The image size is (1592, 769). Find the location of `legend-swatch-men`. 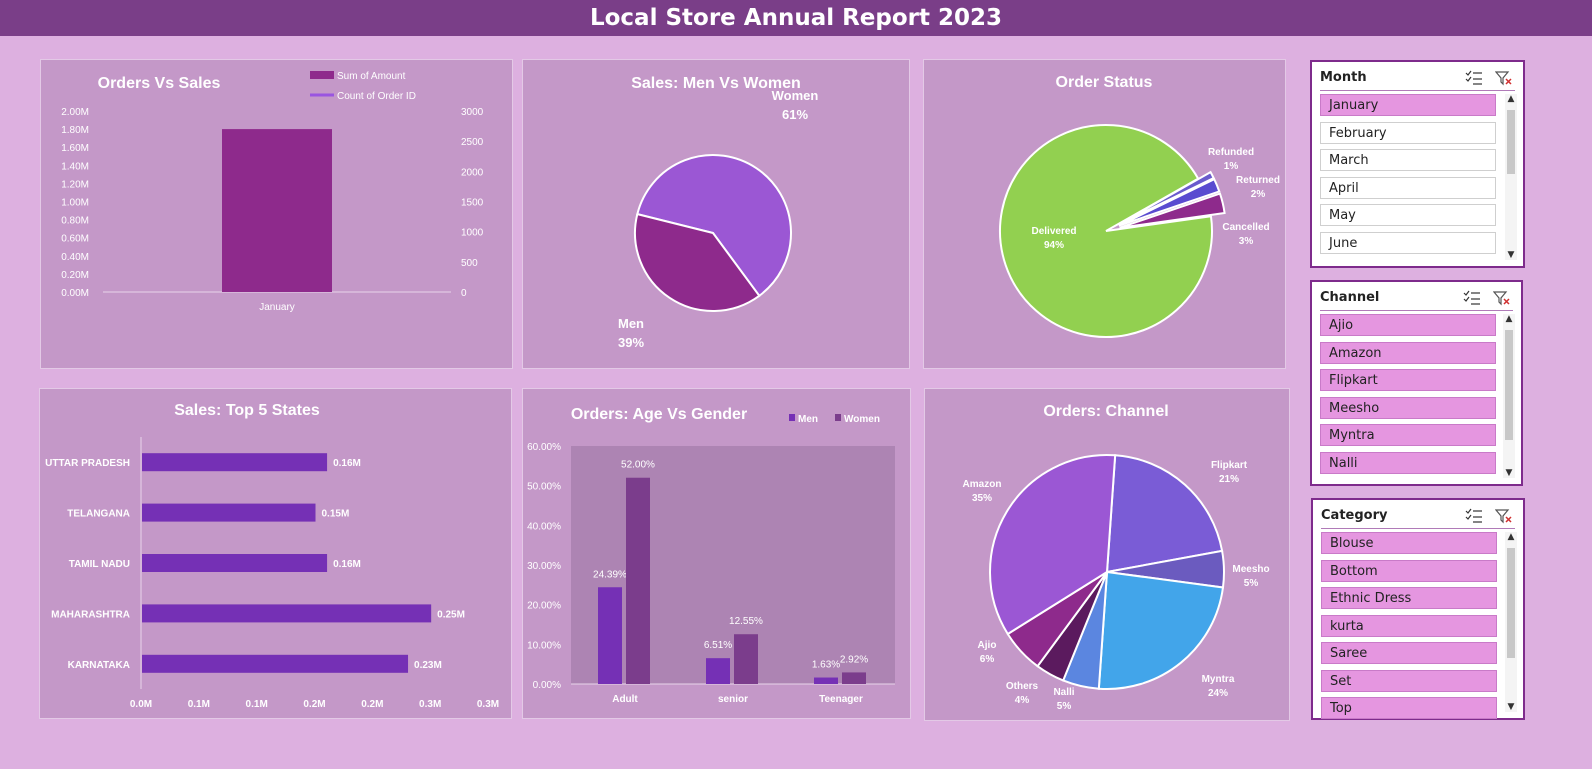

legend-swatch-men is located at coordinates (792, 417).